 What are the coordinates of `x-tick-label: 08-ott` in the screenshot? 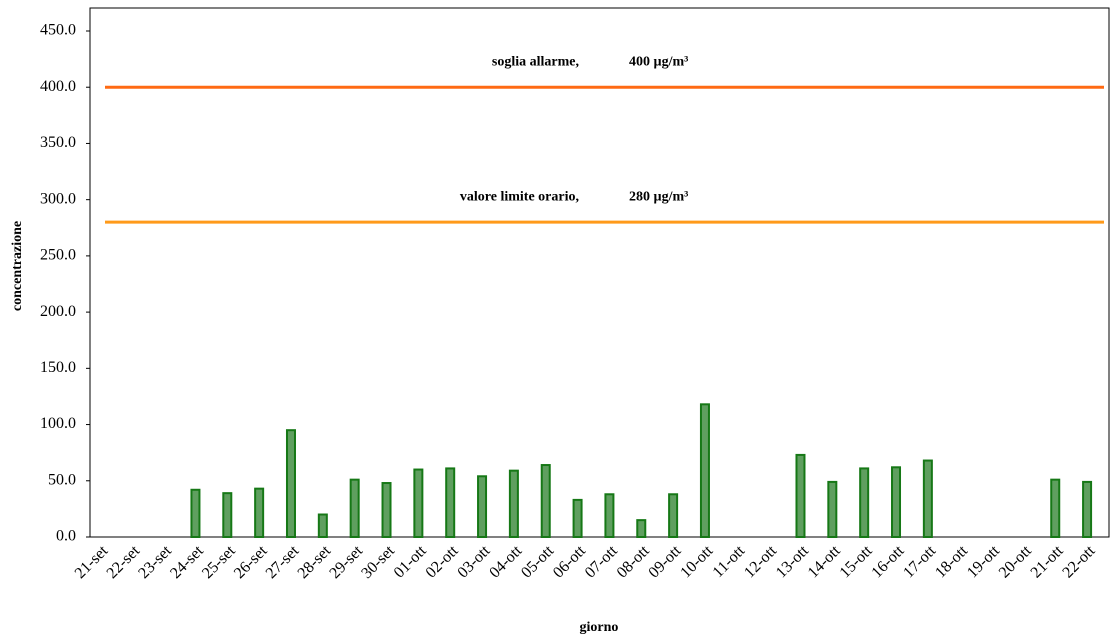 It's located at (633, 561).